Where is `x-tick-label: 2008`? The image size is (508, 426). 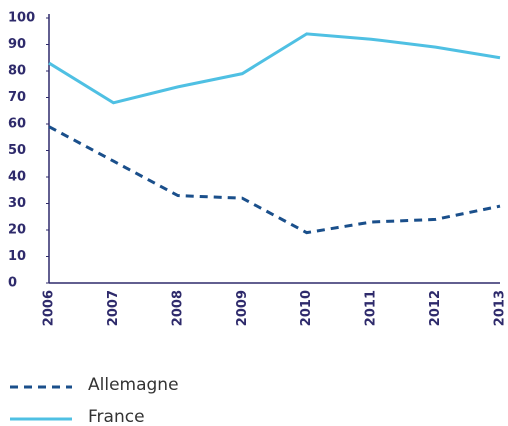
x-tick-label: 2008 is located at coordinates (177, 308).